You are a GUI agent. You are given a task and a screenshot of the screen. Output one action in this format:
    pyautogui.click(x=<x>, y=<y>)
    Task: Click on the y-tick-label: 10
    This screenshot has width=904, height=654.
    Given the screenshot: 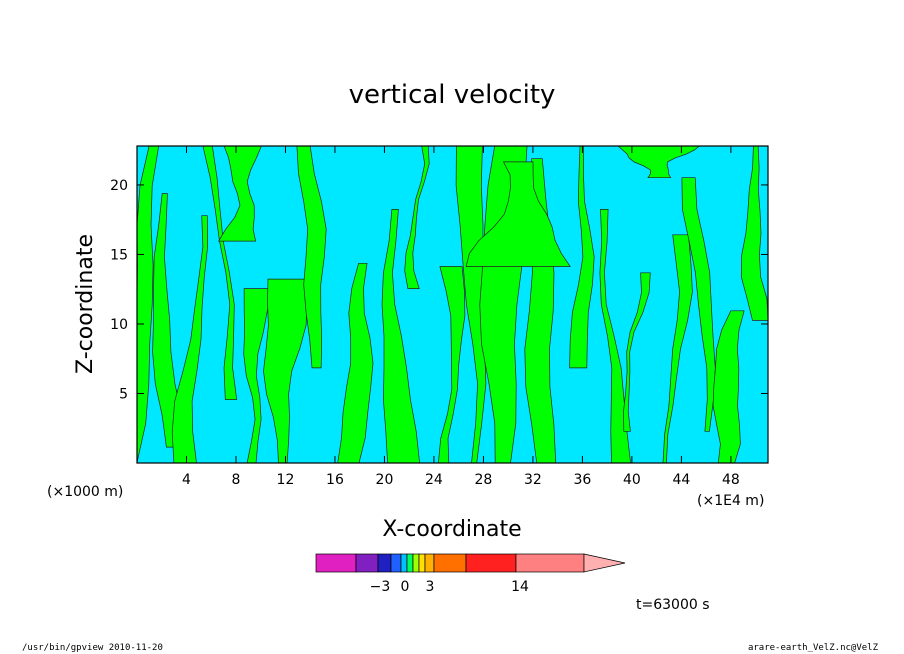 What is the action you would take?
    pyautogui.click(x=119, y=325)
    